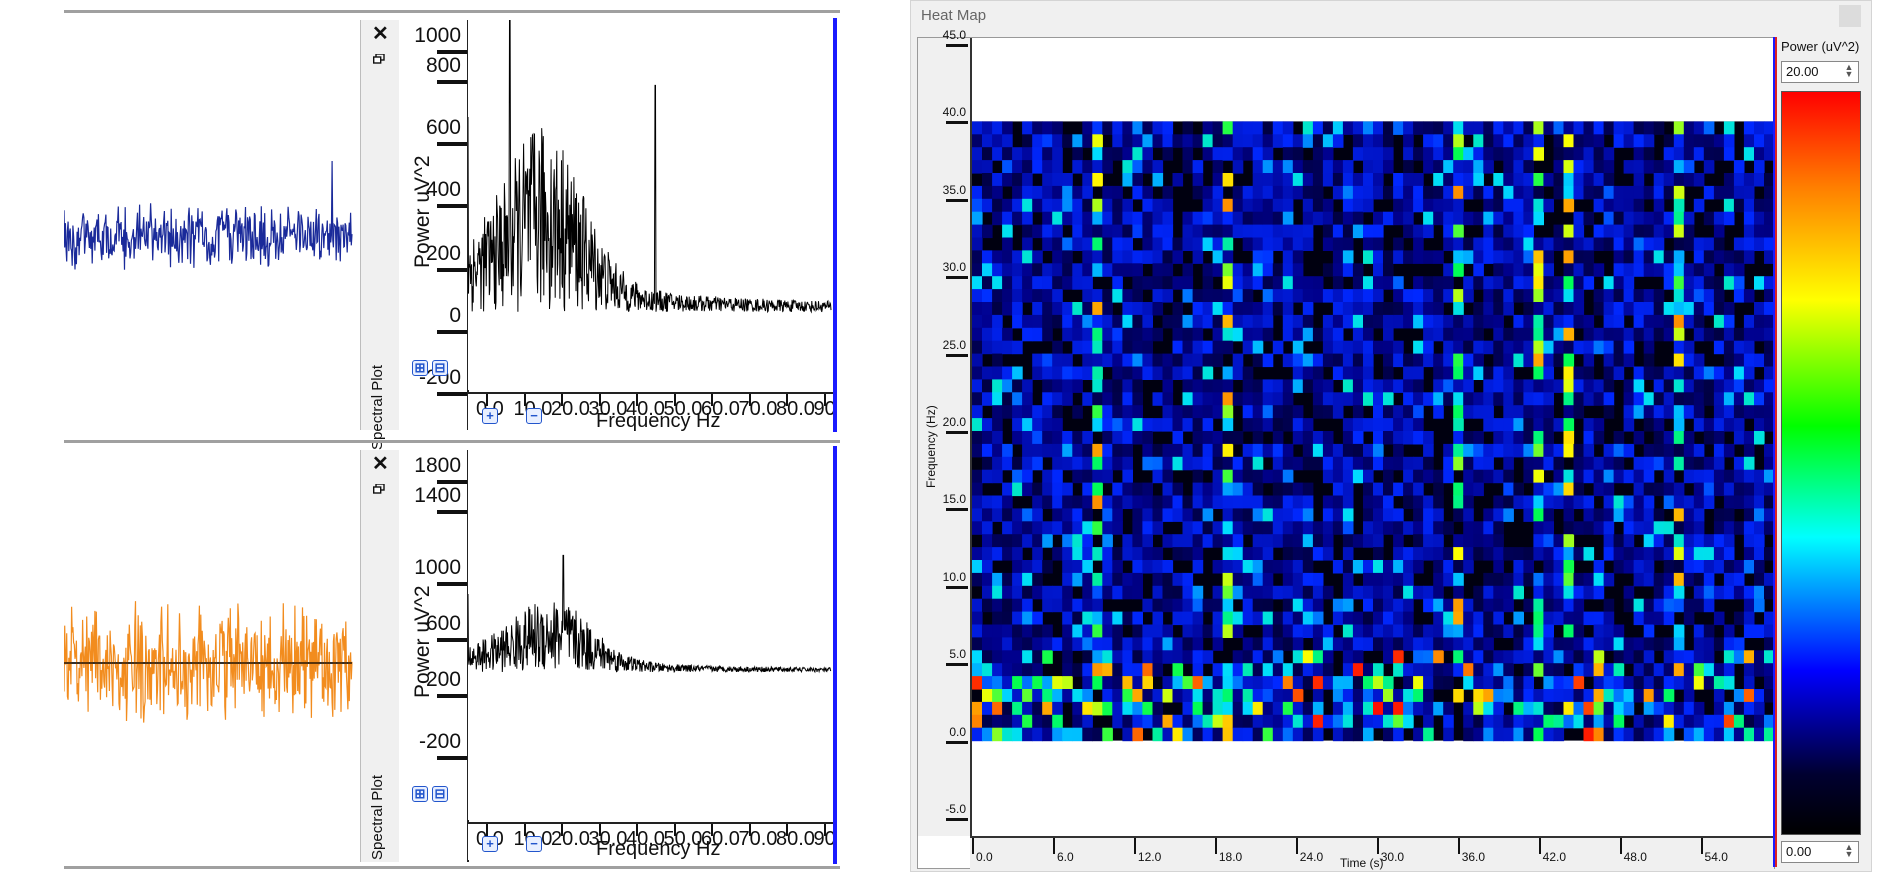 The image size is (1890, 889). Describe the element at coordinates (645, 839) in the screenshot. I see `x-tick-label: 40.0` at that location.